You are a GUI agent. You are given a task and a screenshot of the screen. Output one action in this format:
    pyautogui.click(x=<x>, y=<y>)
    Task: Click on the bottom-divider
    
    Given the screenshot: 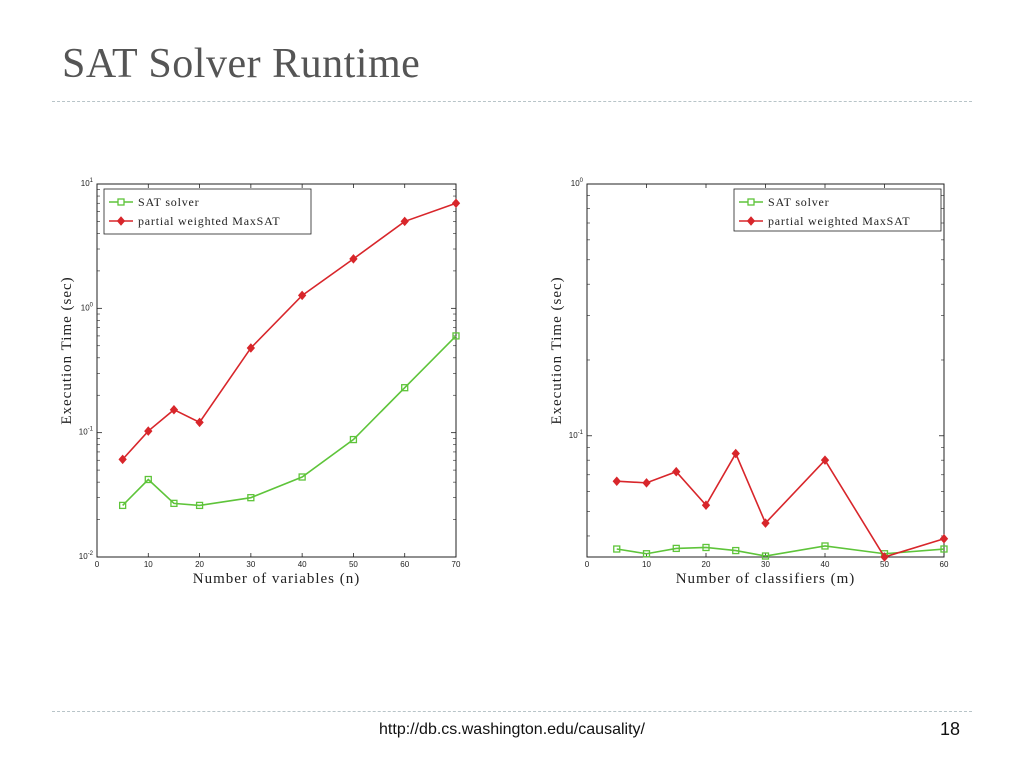 What is the action you would take?
    pyautogui.click(x=512, y=711)
    